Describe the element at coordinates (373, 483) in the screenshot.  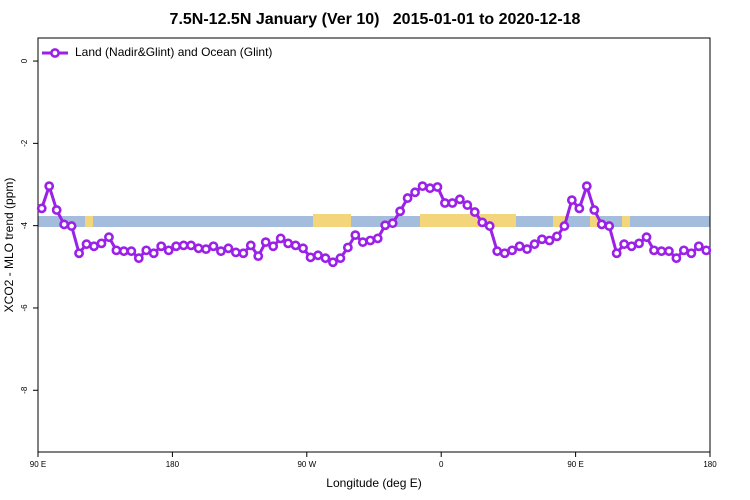
I see `x-axis-label: Longitude (deg E)` at that location.